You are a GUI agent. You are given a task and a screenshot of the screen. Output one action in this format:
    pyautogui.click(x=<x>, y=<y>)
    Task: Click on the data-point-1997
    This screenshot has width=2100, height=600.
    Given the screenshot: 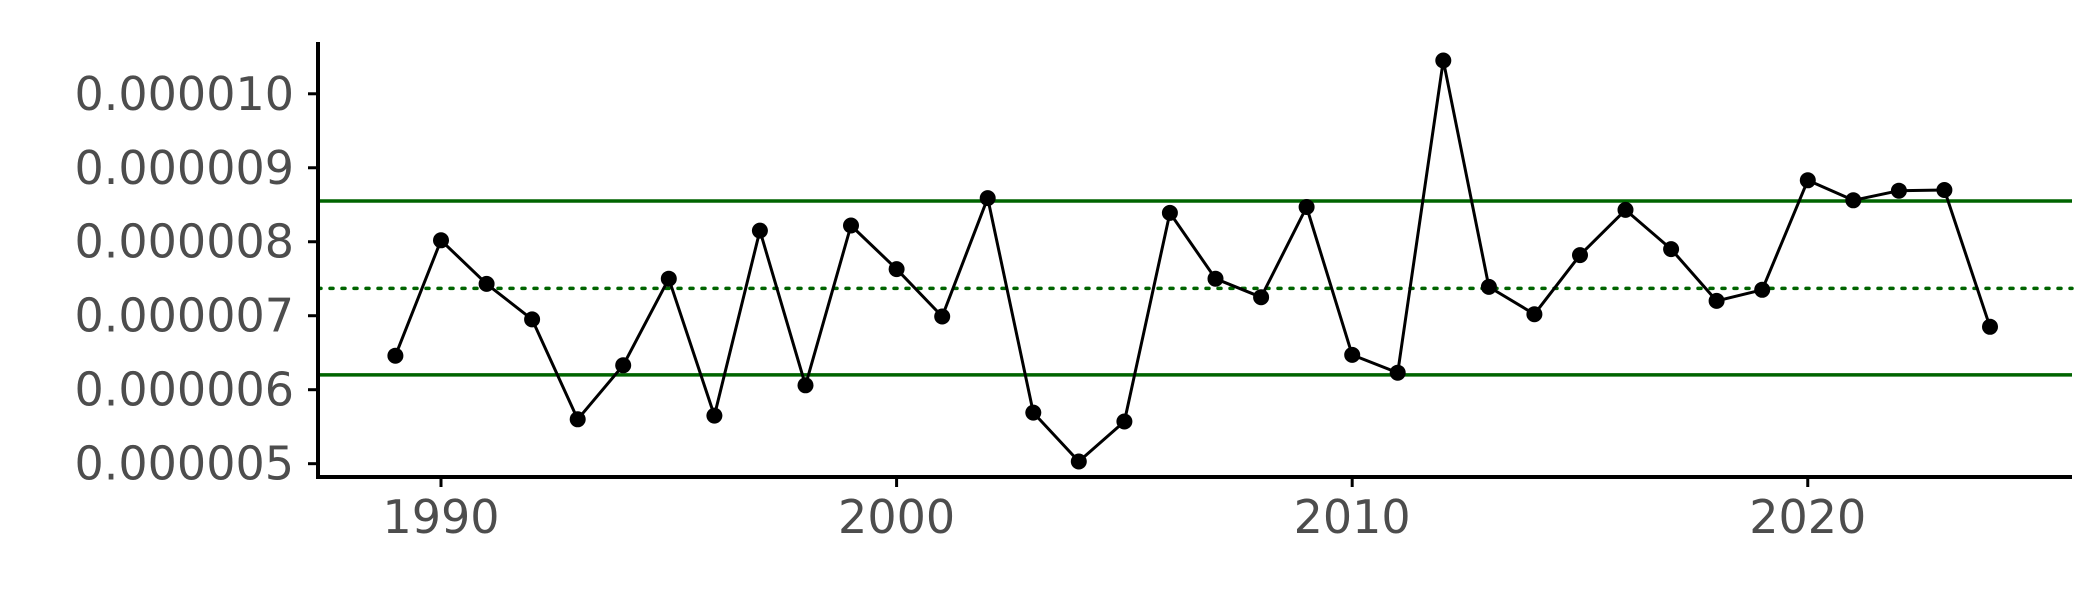 What is the action you would take?
    pyautogui.click(x=759, y=230)
    